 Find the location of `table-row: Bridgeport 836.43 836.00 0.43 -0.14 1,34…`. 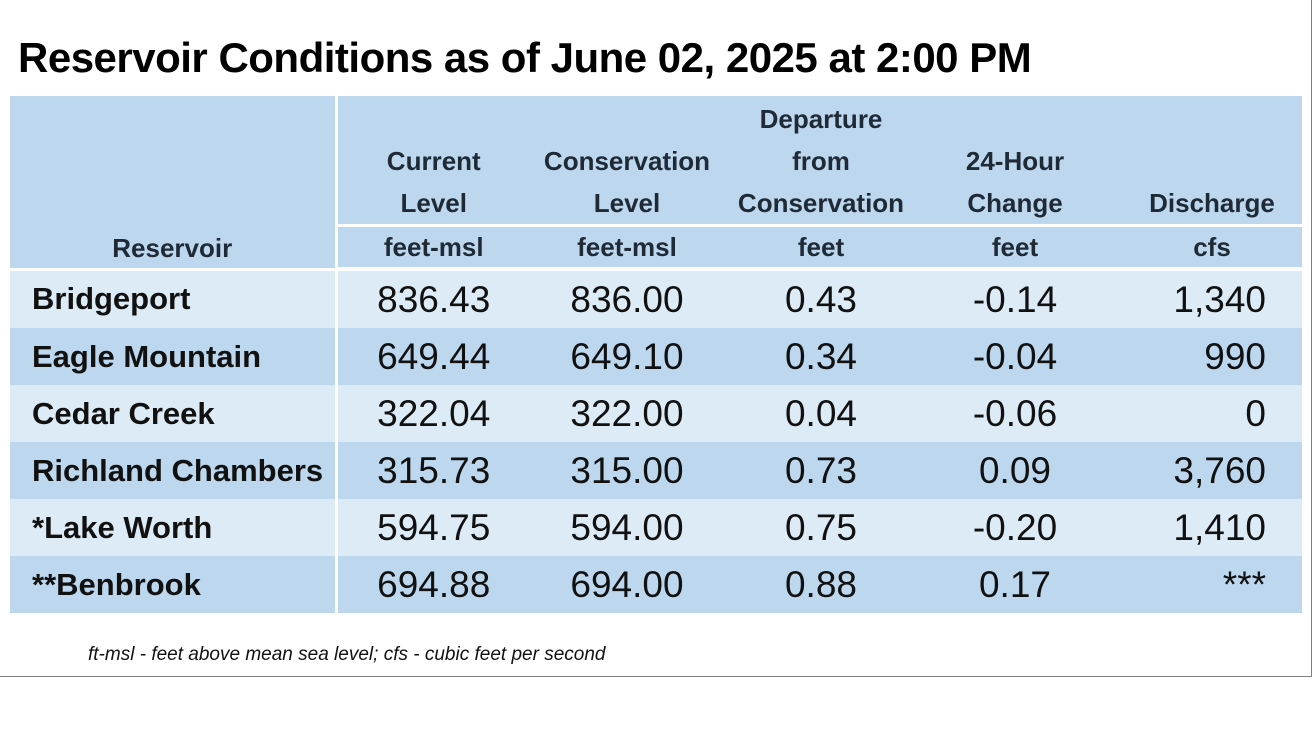

table-row: Bridgeport 836.43 836.00 0.43 -0.14 1,34… is located at coordinates (656, 298).